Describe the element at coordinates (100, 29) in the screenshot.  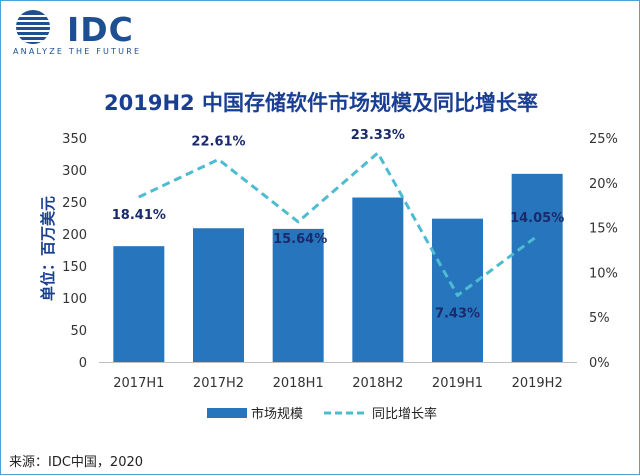
I see `logo-word: IDC` at that location.